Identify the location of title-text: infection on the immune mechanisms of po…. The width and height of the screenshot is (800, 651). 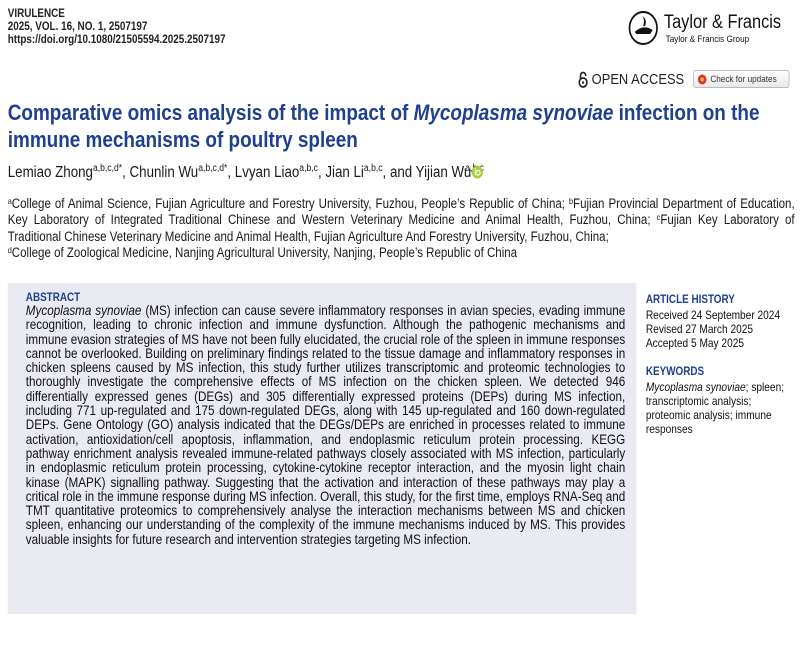
(383, 126).